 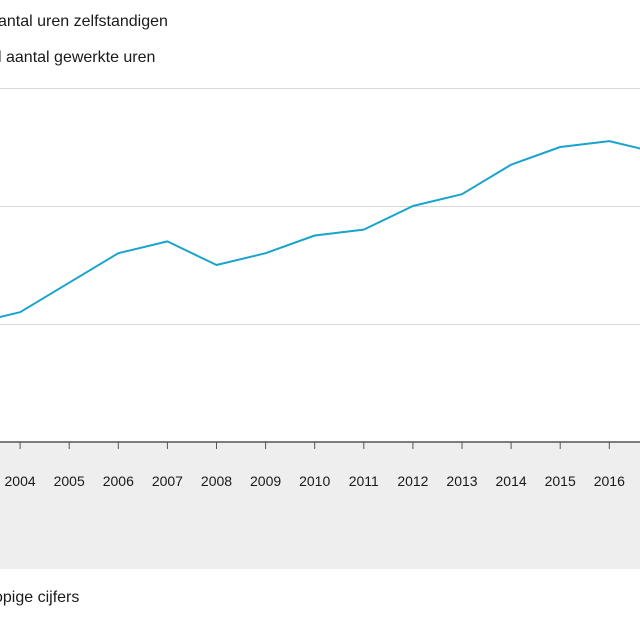 I want to click on x-tick-label: 2007, so click(x=167, y=481).